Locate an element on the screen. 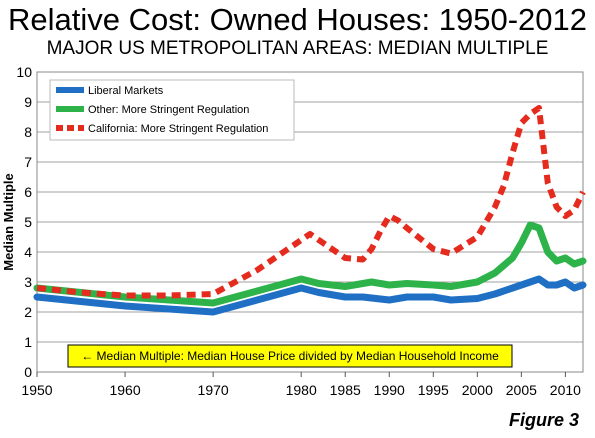  x-axis-ticks: 1950 1960 1970 1980 1985 1990 1995 2000 2005 2010 is located at coordinates (301, 385).